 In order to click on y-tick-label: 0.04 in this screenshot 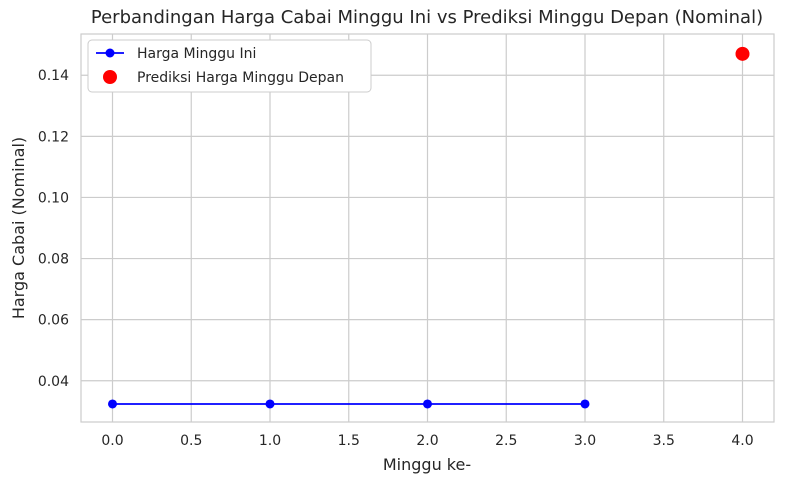, I will do `click(53, 382)`.